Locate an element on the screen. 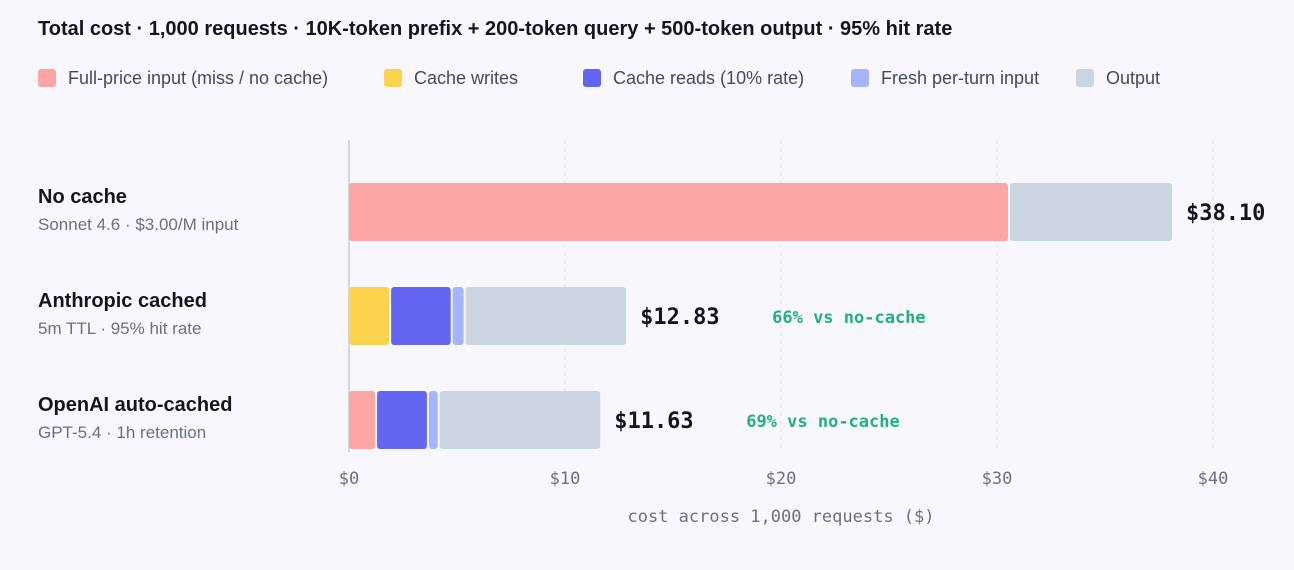 This screenshot has height=570, width=1294. legend-item-cache-writes: Cache writes is located at coordinates (451, 78).